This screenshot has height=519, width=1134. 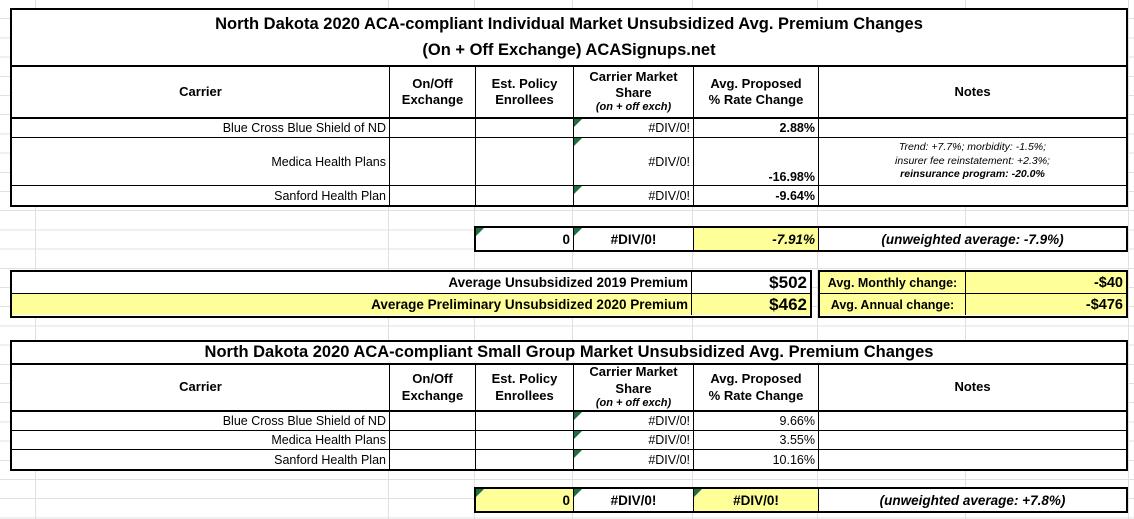 I want to click on table-row: Medica Health Plans #DIV/0! 3.55%, so click(x=569, y=440).